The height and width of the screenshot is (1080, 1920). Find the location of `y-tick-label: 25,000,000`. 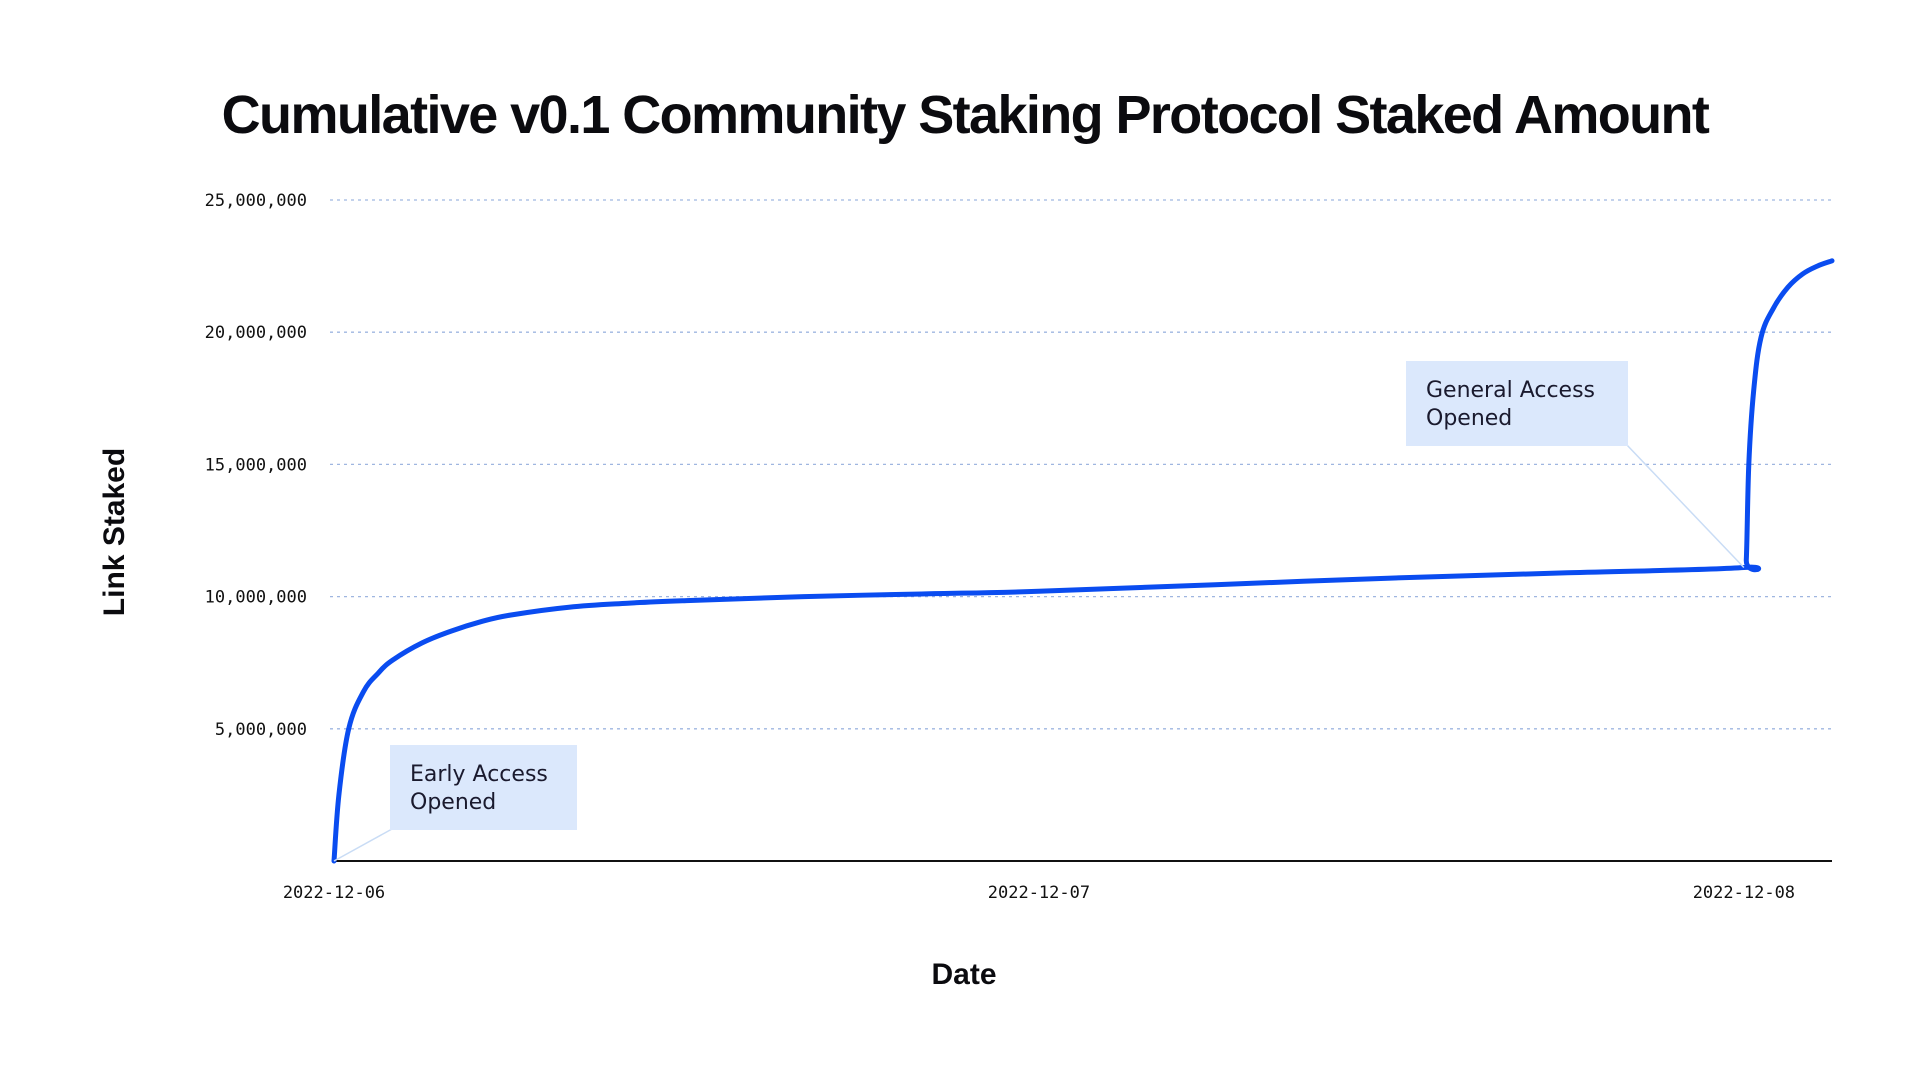

y-tick-label: 25,000,000 is located at coordinates (256, 201).